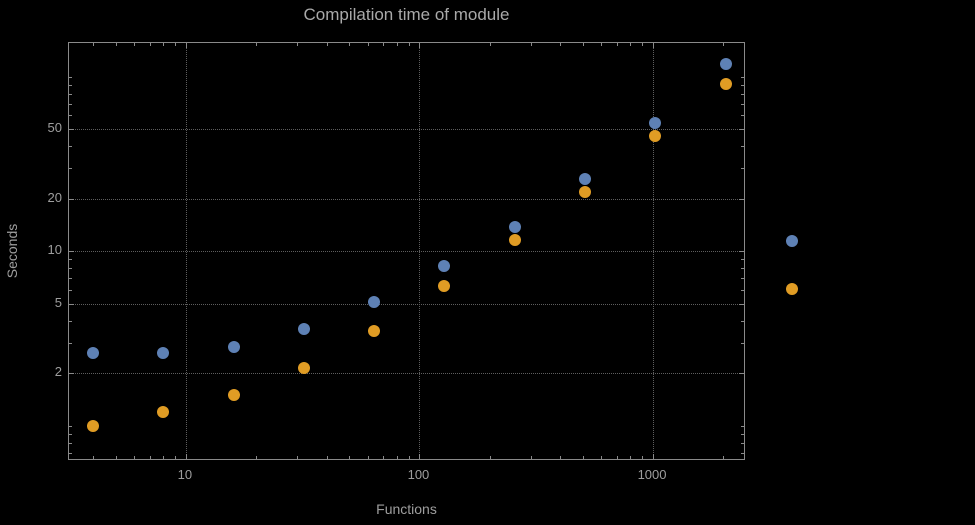 Image resolution: width=975 pixels, height=525 pixels. What do you see at coordinates (233, 346) in the screenshot?
I see `data-point-series-blue-x16` at bounding box center [233, 346].